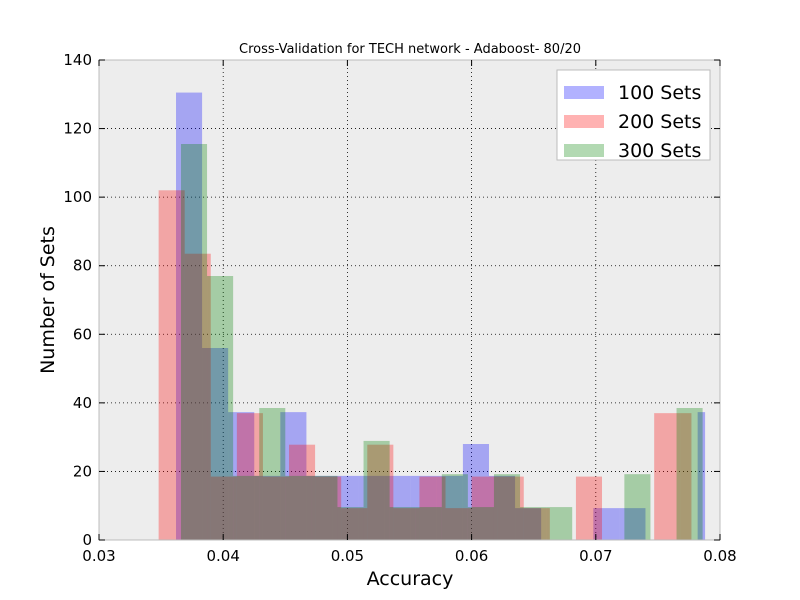 This screenshot has width=800, height=600. Describe the element at coordinates (659, 151) in the screenshot. I see `legend-label: 300 Sets` at that location.